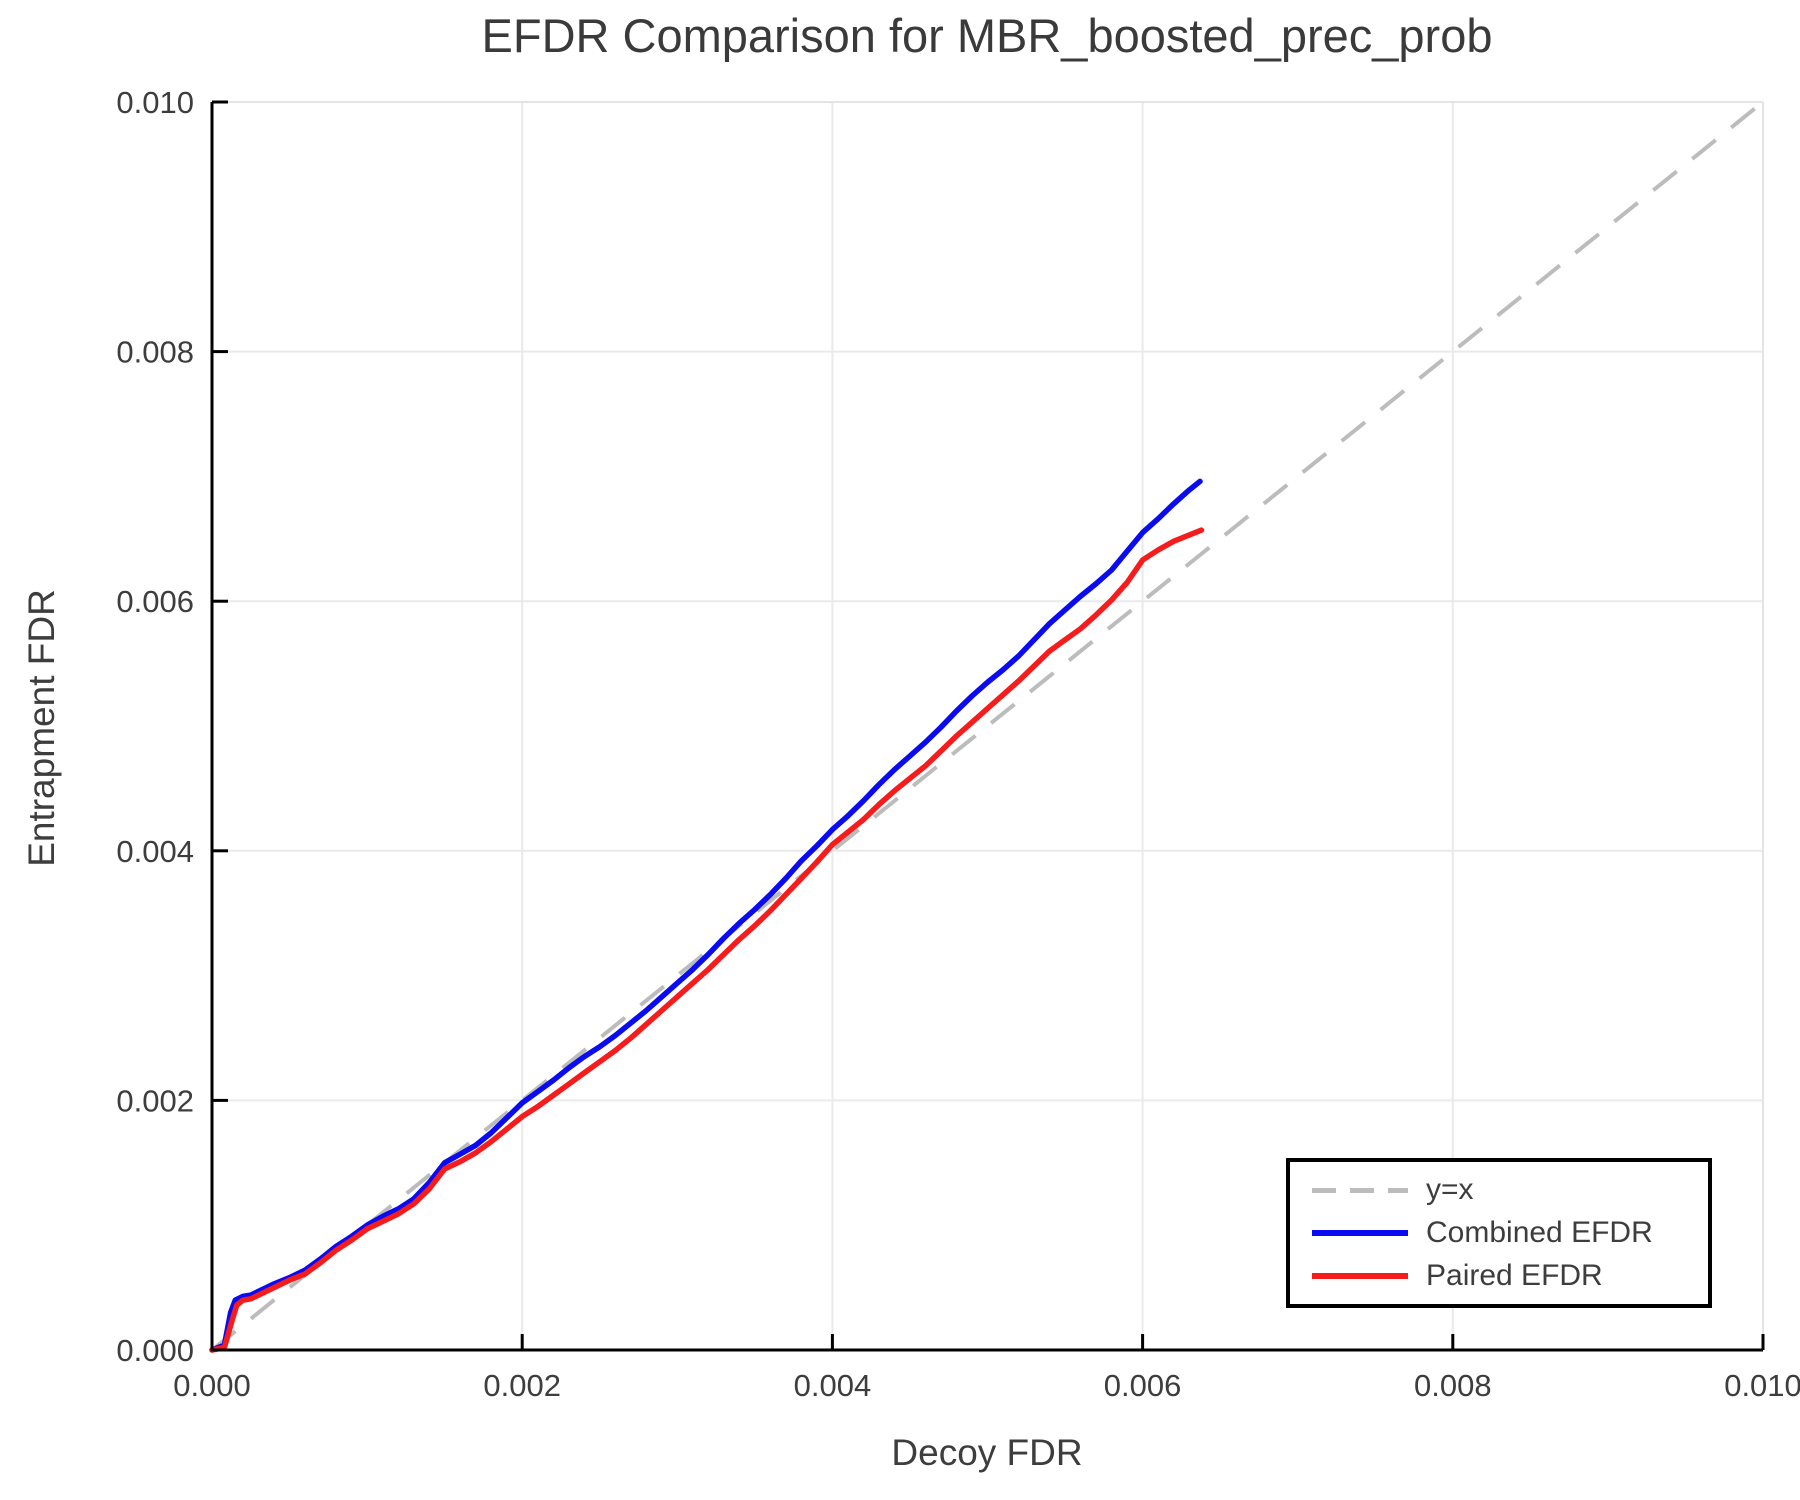 The width and height of the screenshot is (1800, 1500). I want to click on legend-label: Paired EFDR, so click(1514, 1275).